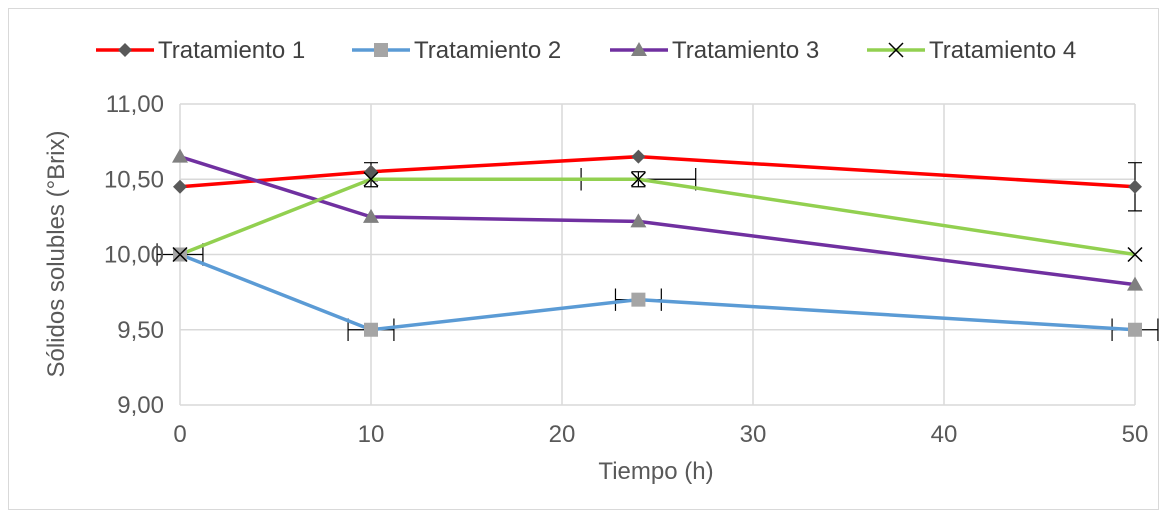 The height and width of the screenshot is (520, 1169). I want to click on x-tick-label: 40, so click(944, 434).